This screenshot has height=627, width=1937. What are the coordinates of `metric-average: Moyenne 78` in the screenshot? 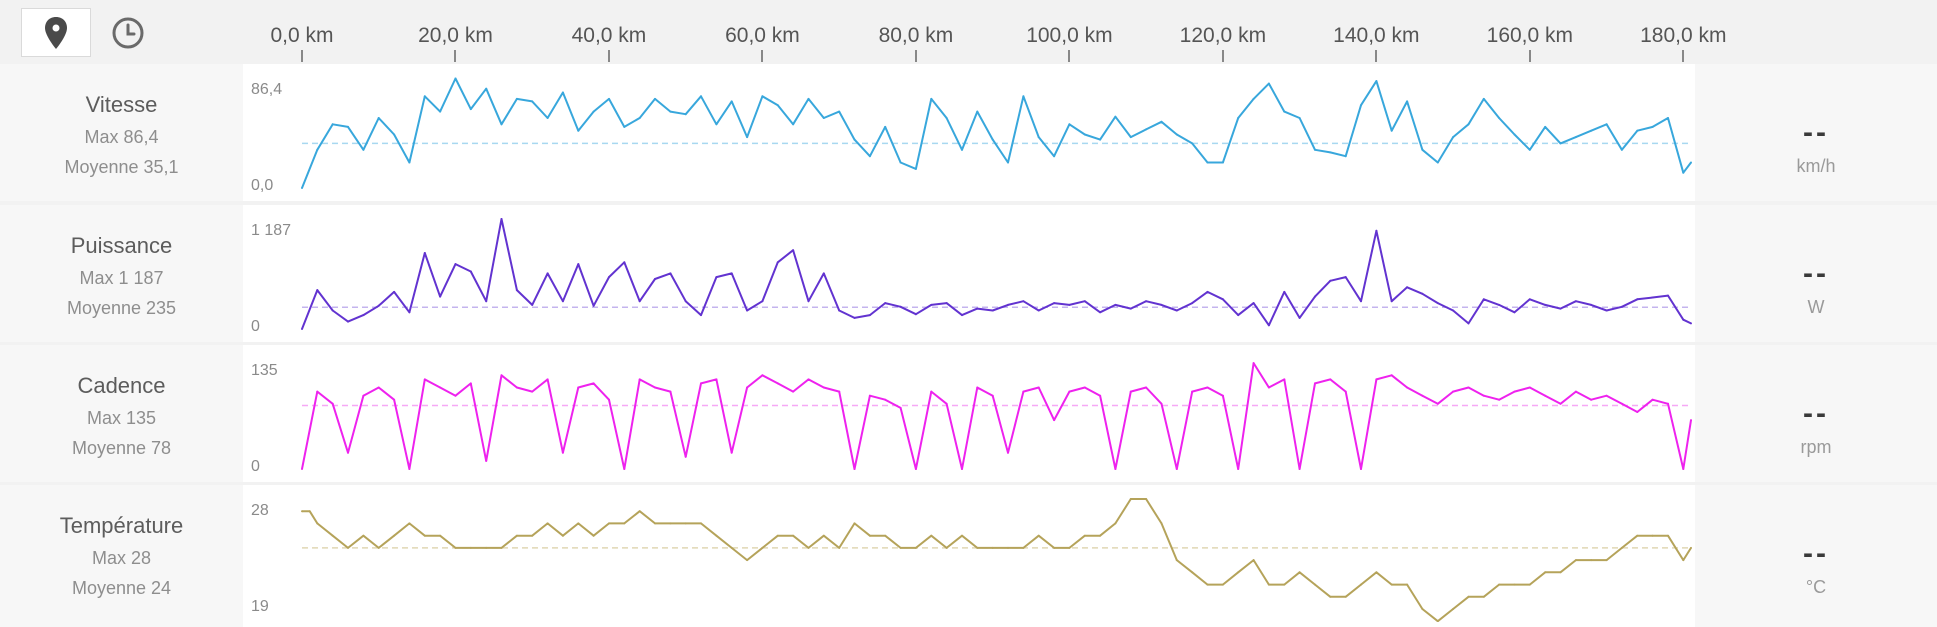 It's located at (121, 448).